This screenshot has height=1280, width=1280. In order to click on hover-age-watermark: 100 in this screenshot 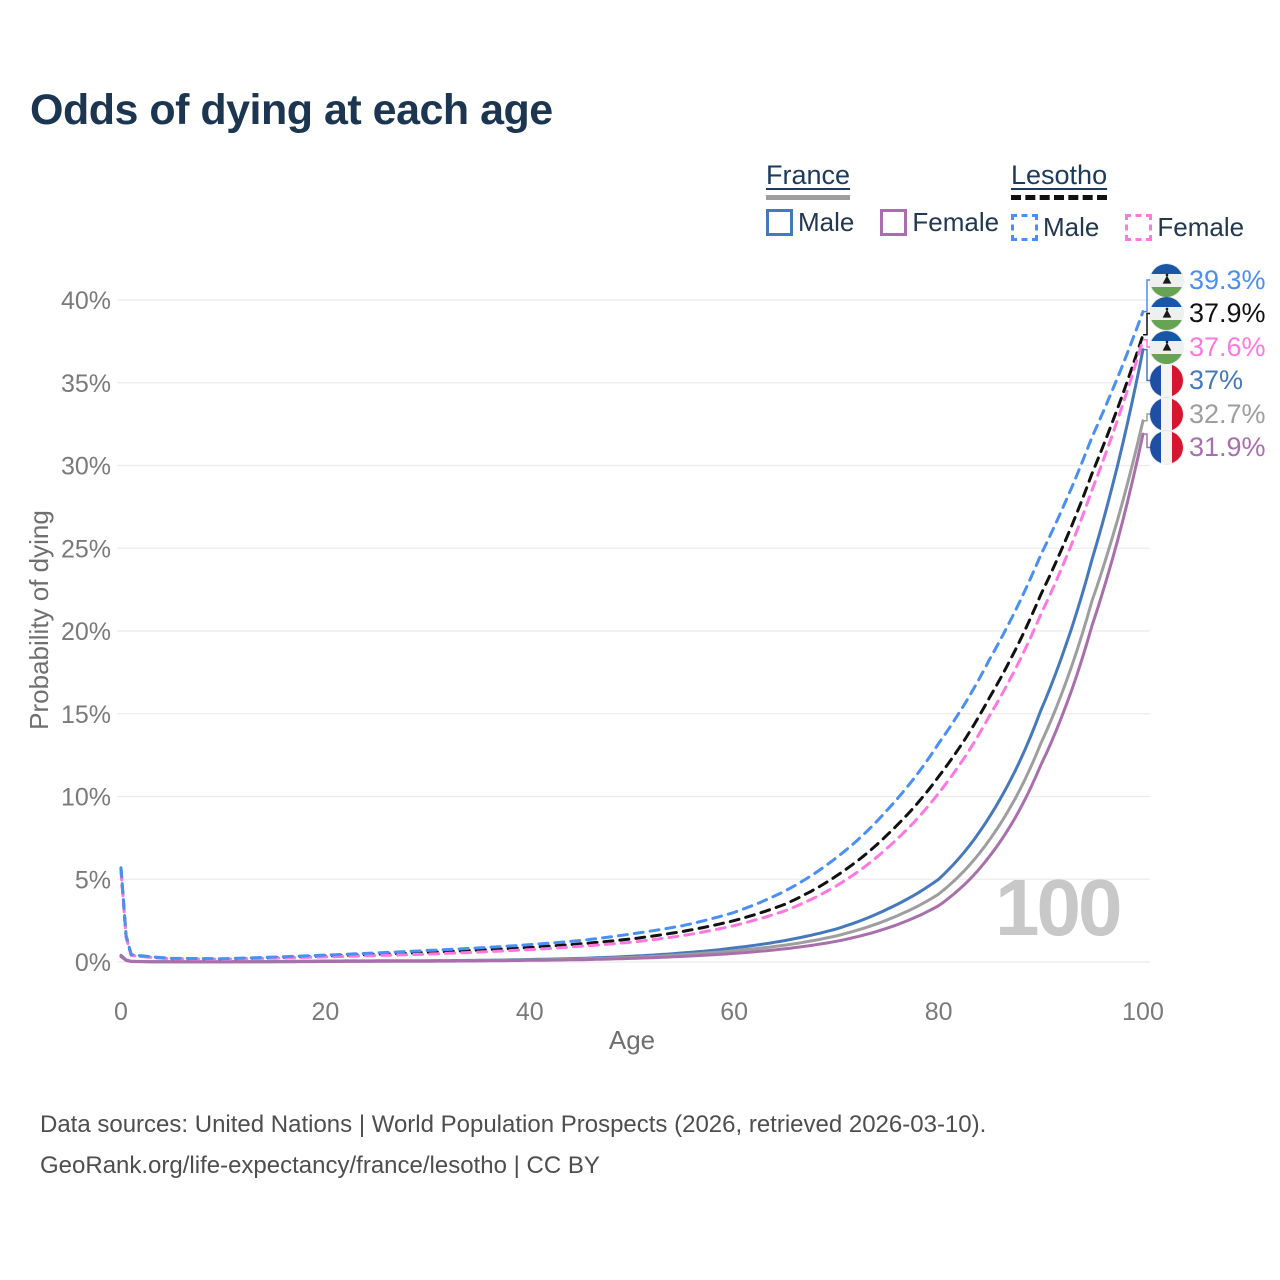, I will do `click(1058, 907)`.